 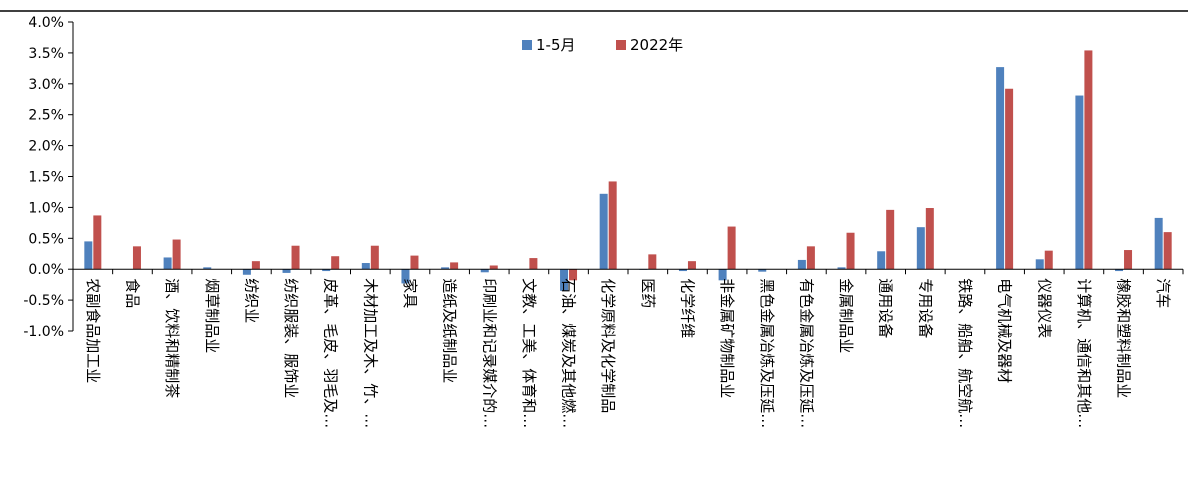 I want to click on category-label: 家具, so click(x=410, y=293).